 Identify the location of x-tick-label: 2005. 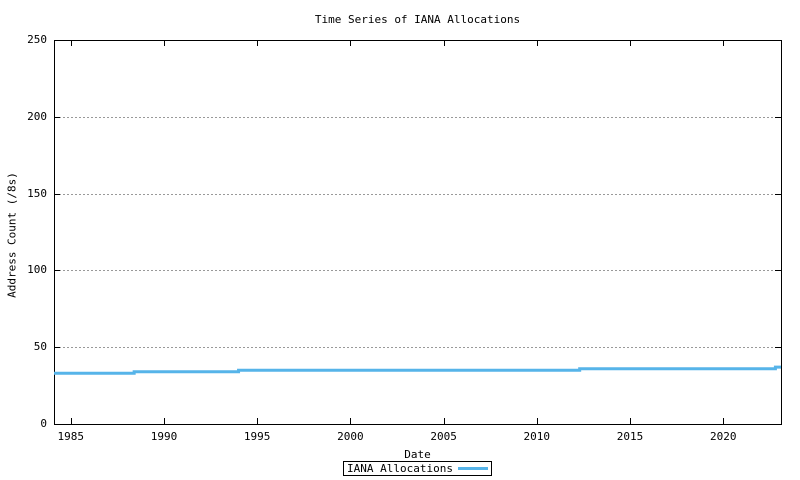
(443, 436).